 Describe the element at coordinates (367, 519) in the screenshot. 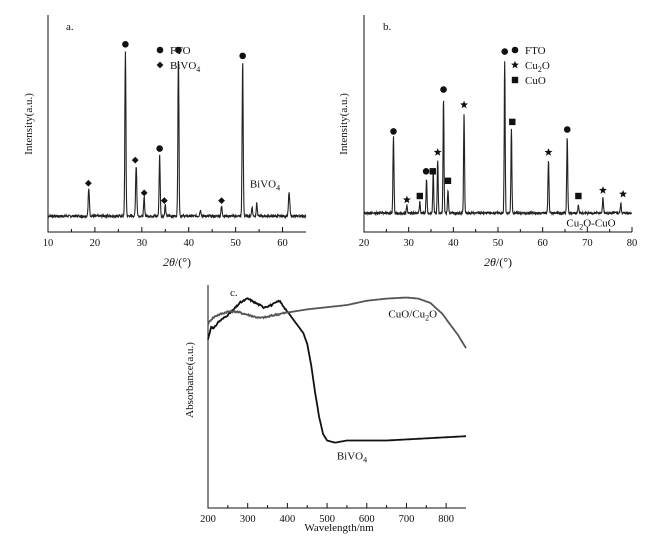

I see `panel-c-xtick-label: 600` at that location.